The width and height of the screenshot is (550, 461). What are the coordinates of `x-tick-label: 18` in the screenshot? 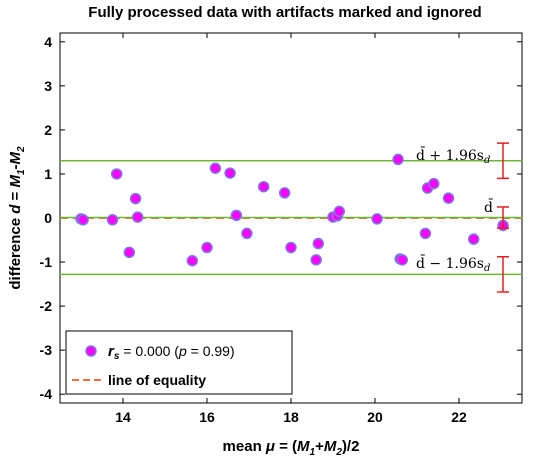 It's located at (291, 417).